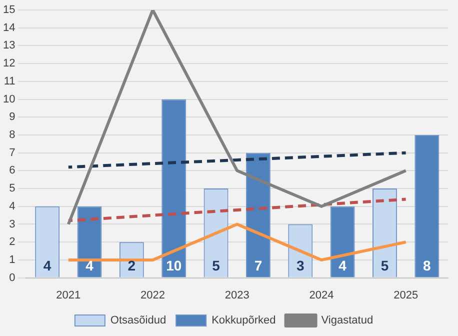  I want to click on y-tick-label: 14, so click(9, 28).